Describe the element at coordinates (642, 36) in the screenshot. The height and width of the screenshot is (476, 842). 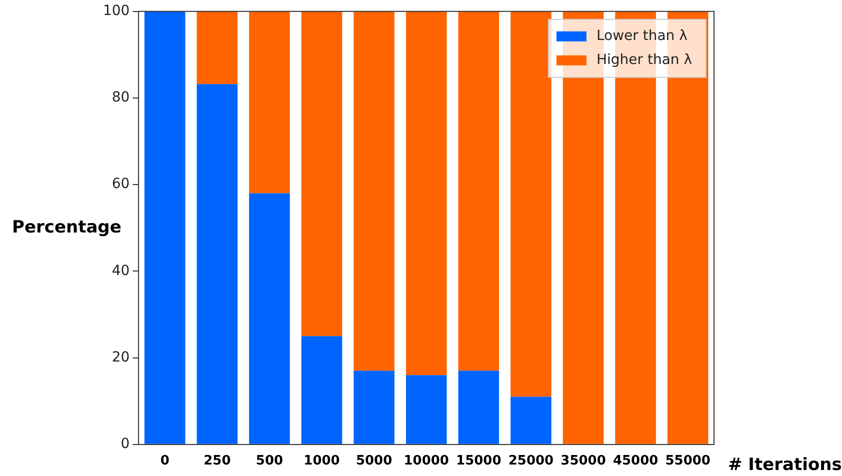
I see `legend-label: Lower than λ` at that location.